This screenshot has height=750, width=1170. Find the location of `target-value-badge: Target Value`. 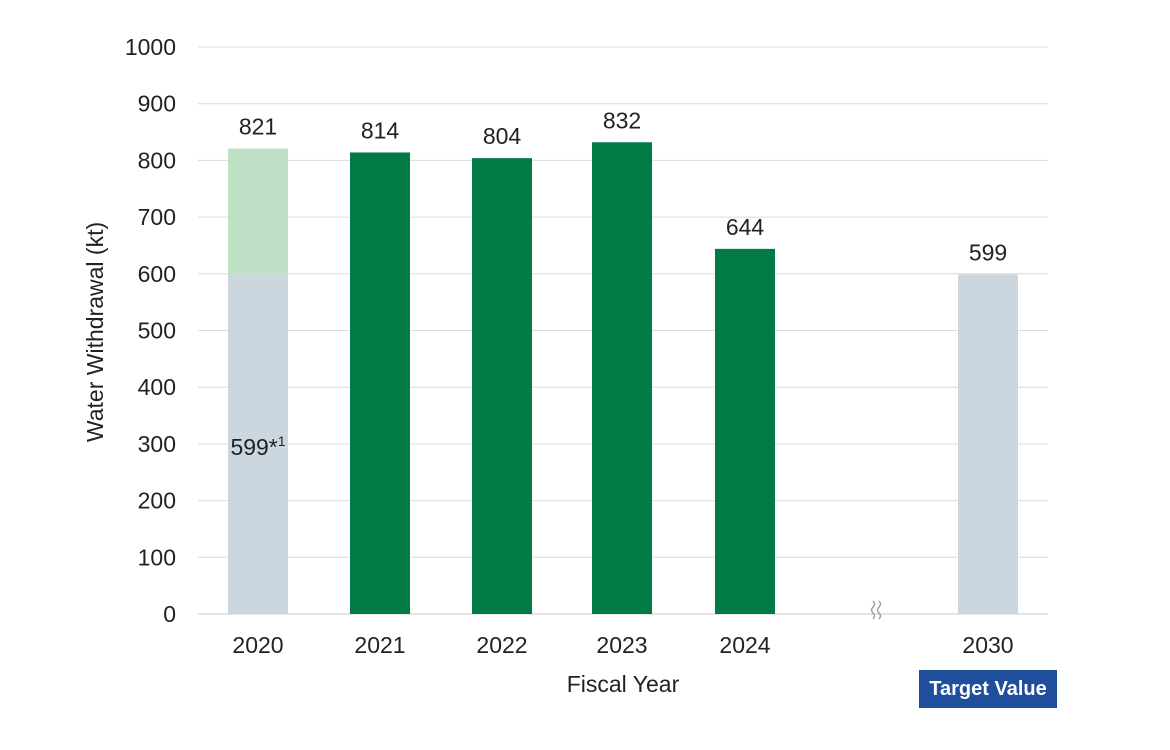

target-value-badge: Target Value is located at coordinates (988, 689).